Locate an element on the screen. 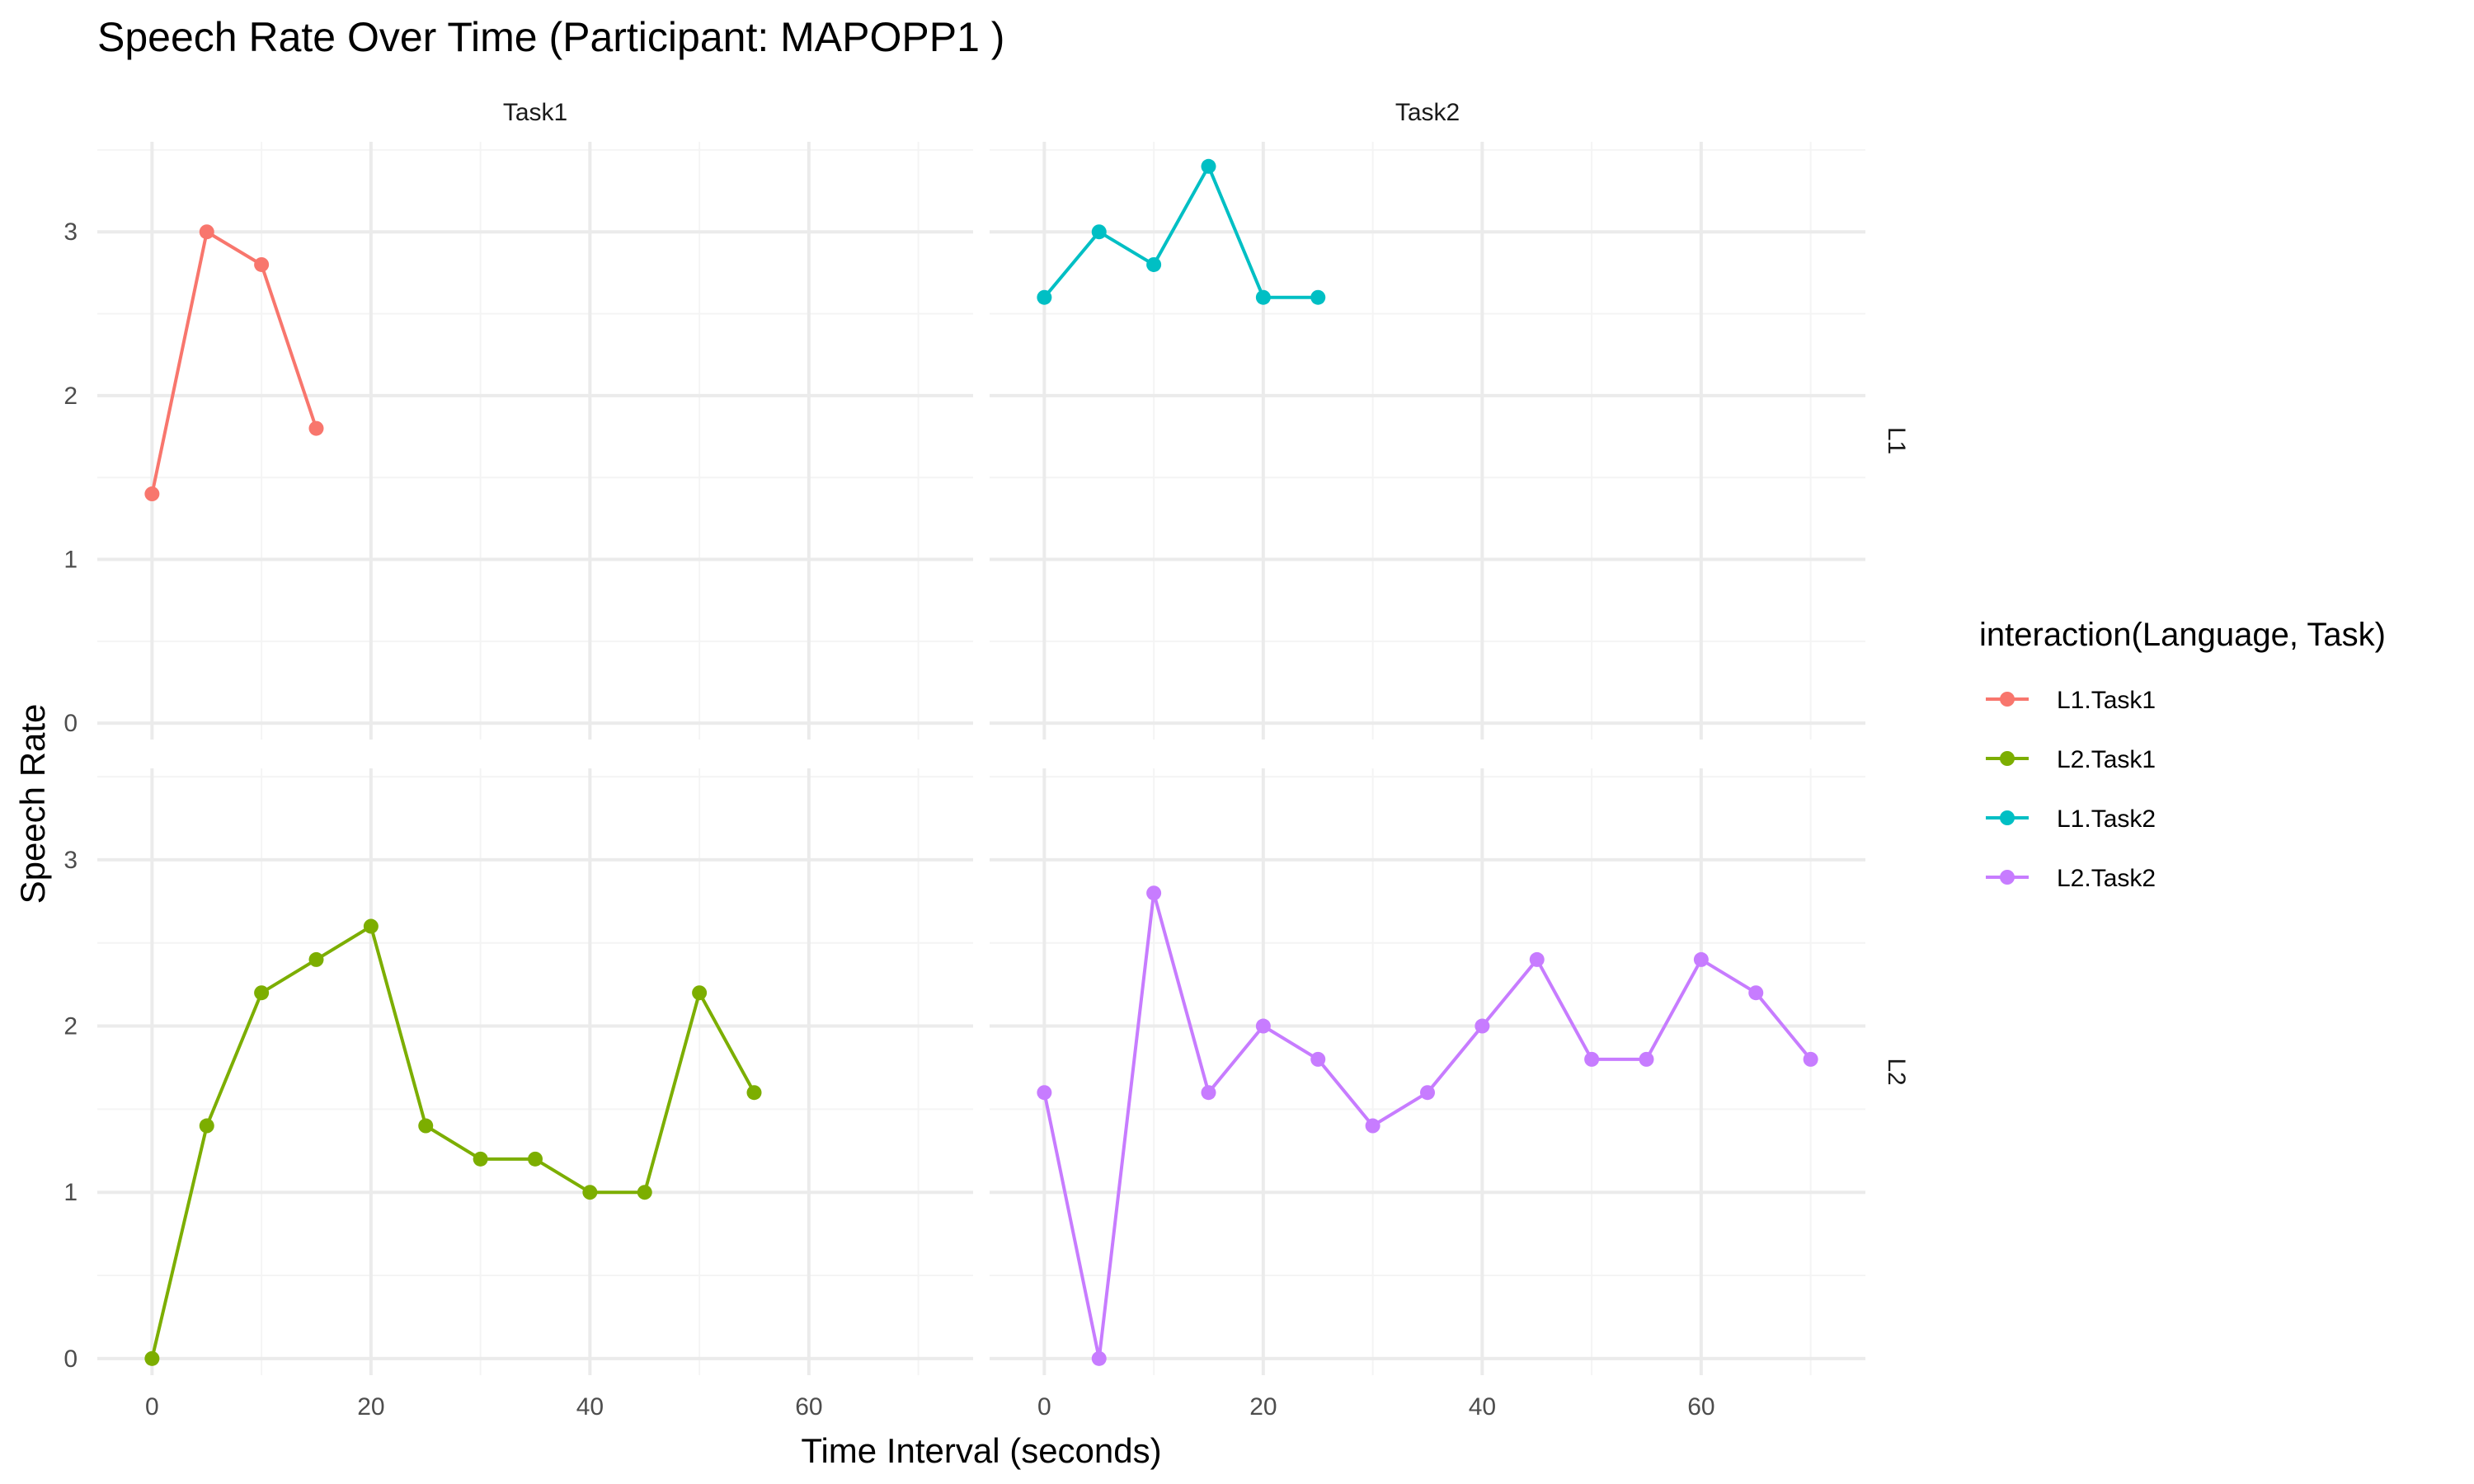 This screenshot has height=1484, width=2474. y-axis-label: Speech Rate is located at coordinates (32, 804).